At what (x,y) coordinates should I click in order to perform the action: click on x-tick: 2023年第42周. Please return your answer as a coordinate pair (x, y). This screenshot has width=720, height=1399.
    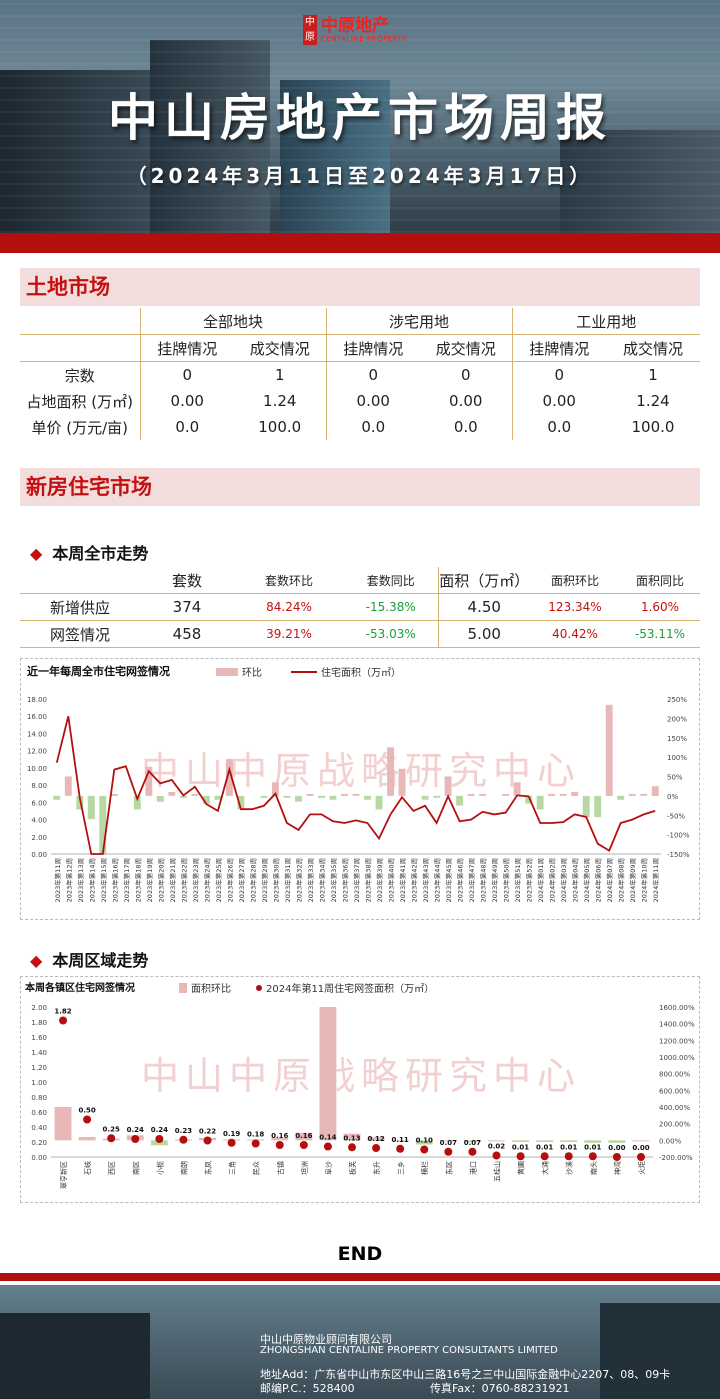
    Looking at the image, I should click on (414, 880).